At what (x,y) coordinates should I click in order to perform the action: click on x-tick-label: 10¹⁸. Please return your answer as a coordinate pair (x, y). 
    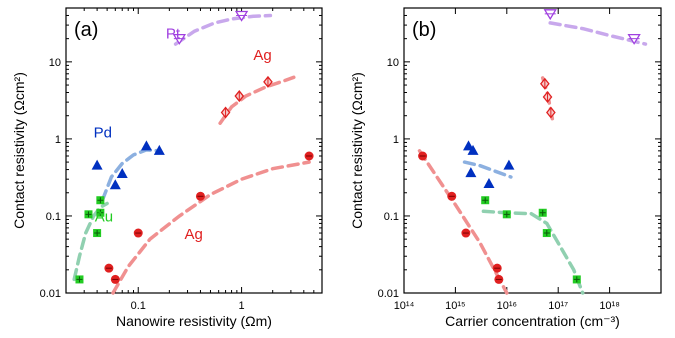
    Looking at the image, I should click on (609, 306).